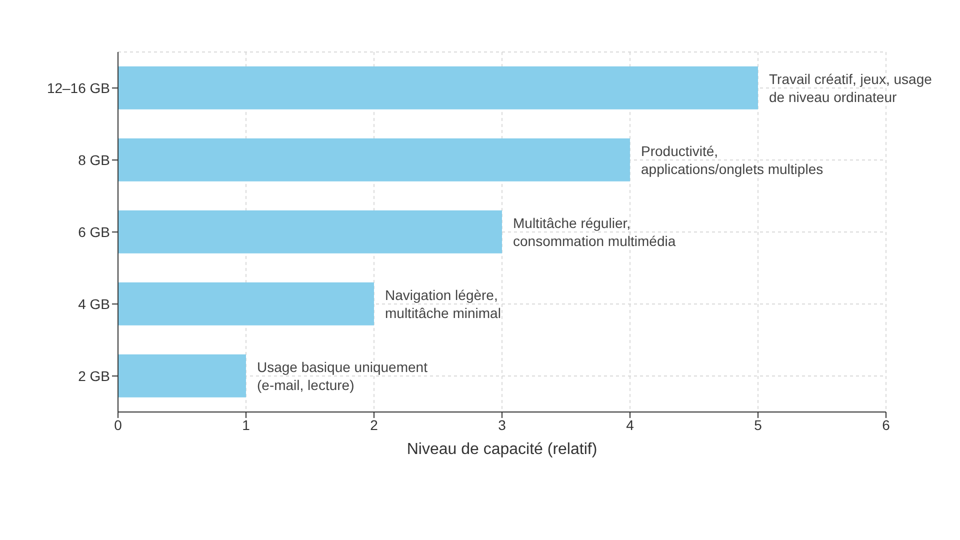 The image size is (960, 540). I want to click on annotation: Productivité, applications/onglets multiples, so click(732, 160).